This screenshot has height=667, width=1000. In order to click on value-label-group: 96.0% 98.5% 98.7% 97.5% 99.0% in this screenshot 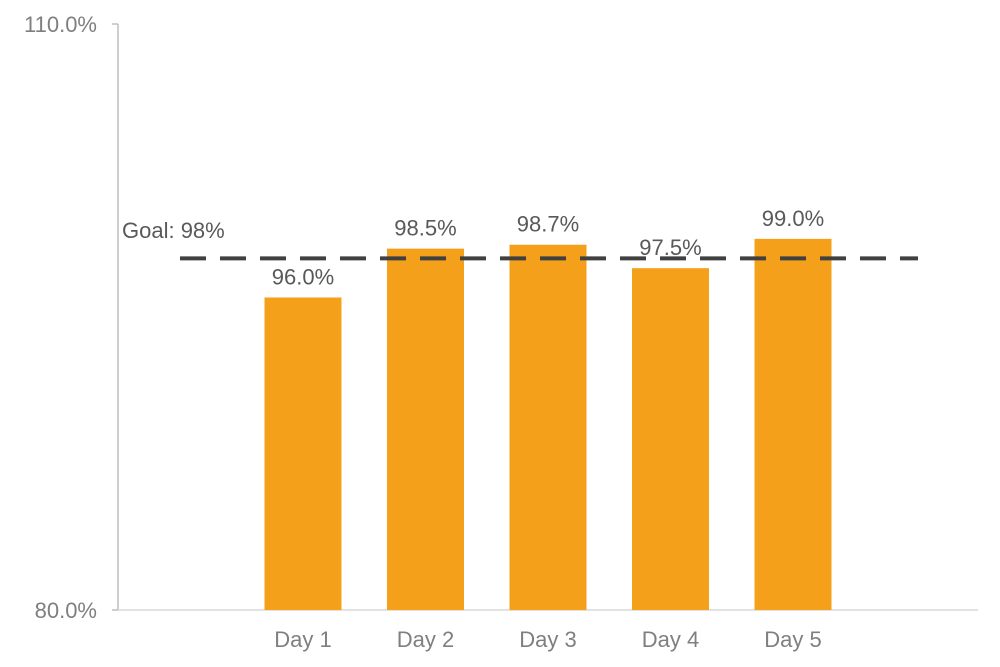, I will do `click(548, 248)`.